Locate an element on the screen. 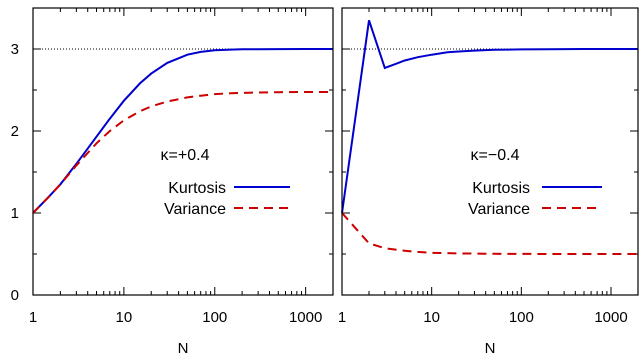 This screenshot has width=641, height=358. kappa-annotation: κ=+0.4 is located at coordinates (185, 155).